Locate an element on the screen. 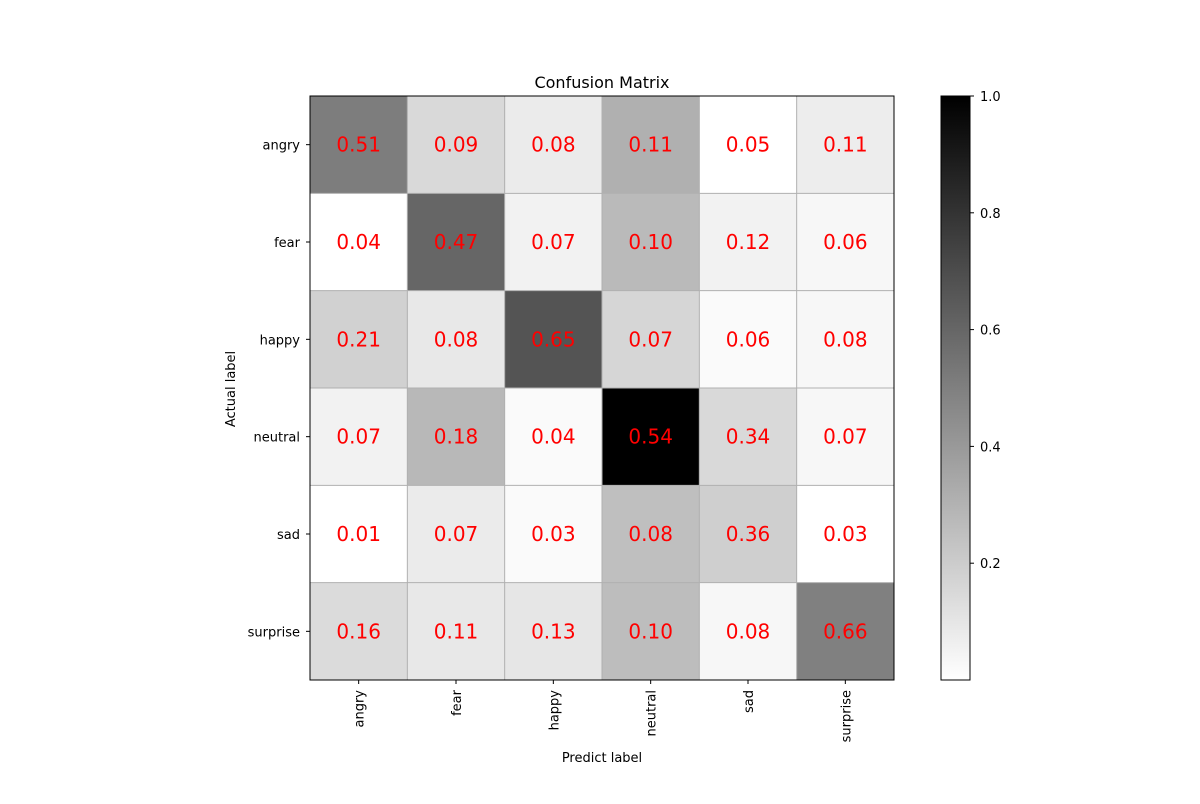 The height and width of the screenshot is (804, 1200). cell-label-fear-angry: 0.04 is located at coordinates (358, 242).